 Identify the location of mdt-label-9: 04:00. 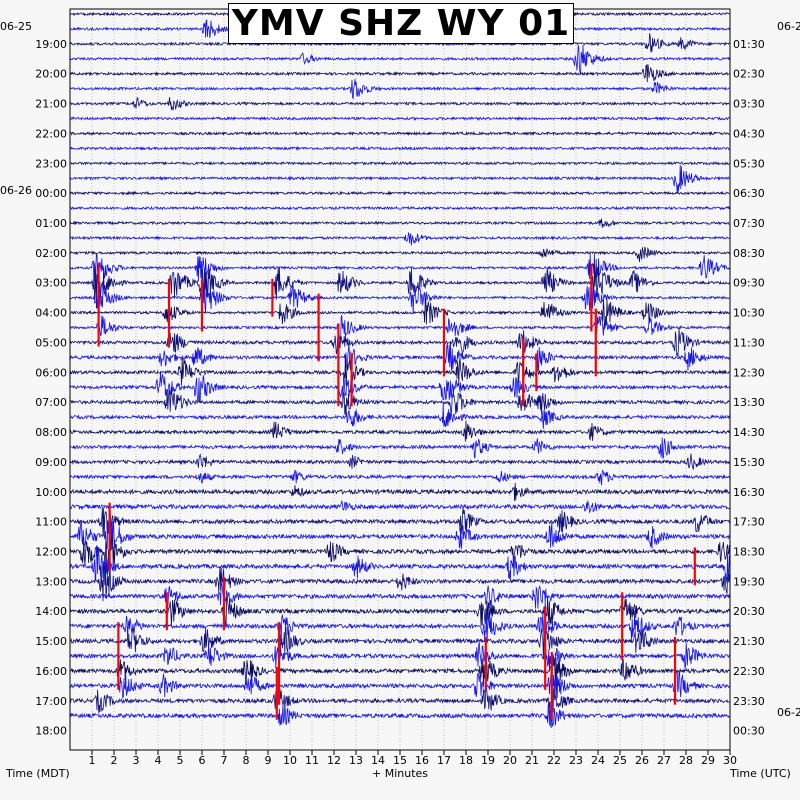
(51, 313).